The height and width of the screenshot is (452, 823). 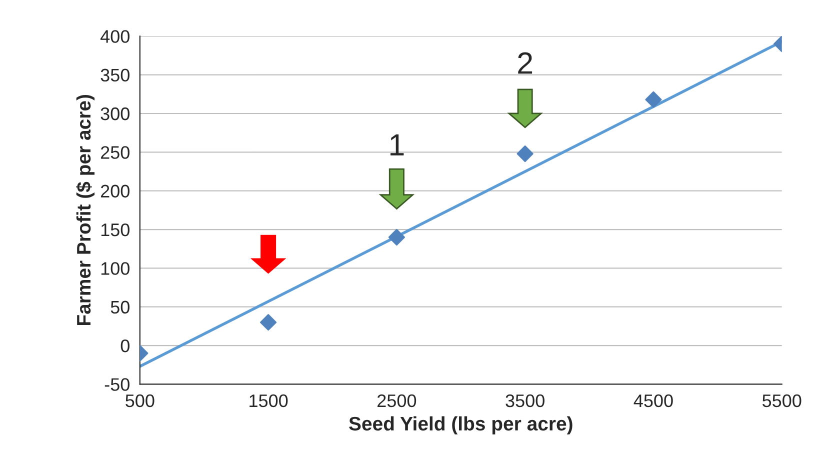 What do you see at coordinates (115, 191) in the screenshot?
I see `y-tick-label: 200` at bounding box center [115, 191].